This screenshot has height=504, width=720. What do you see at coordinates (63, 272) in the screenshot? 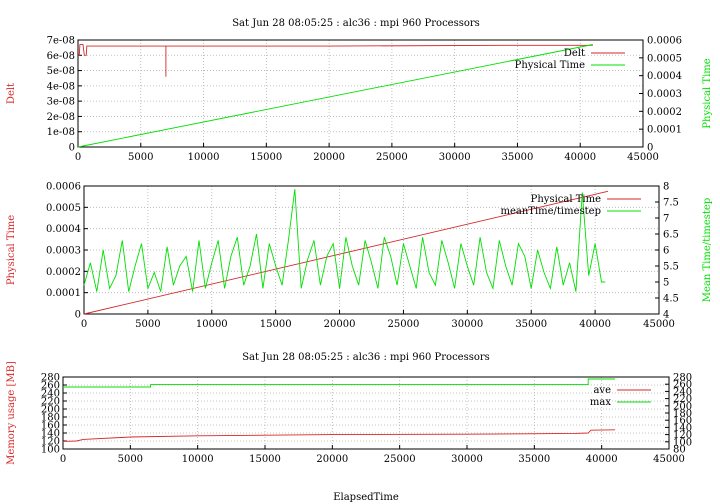
I see `left-tick-label: 0.0002` at bounding box center [63, 272].